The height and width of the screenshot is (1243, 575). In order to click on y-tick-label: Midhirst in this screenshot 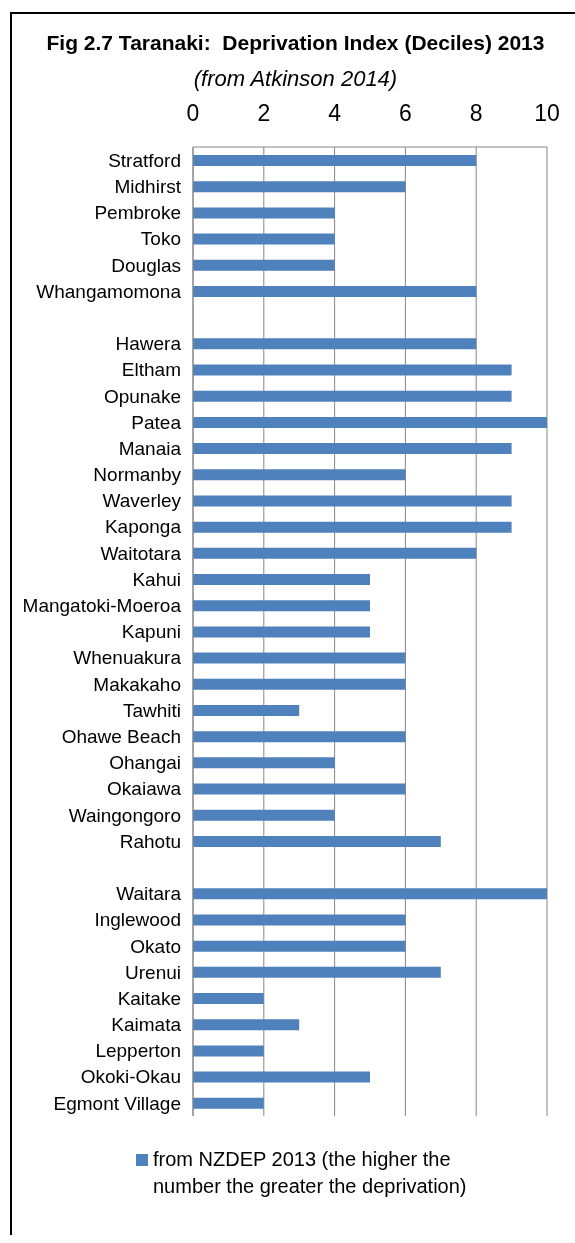, I will do `click(148, 187)`.